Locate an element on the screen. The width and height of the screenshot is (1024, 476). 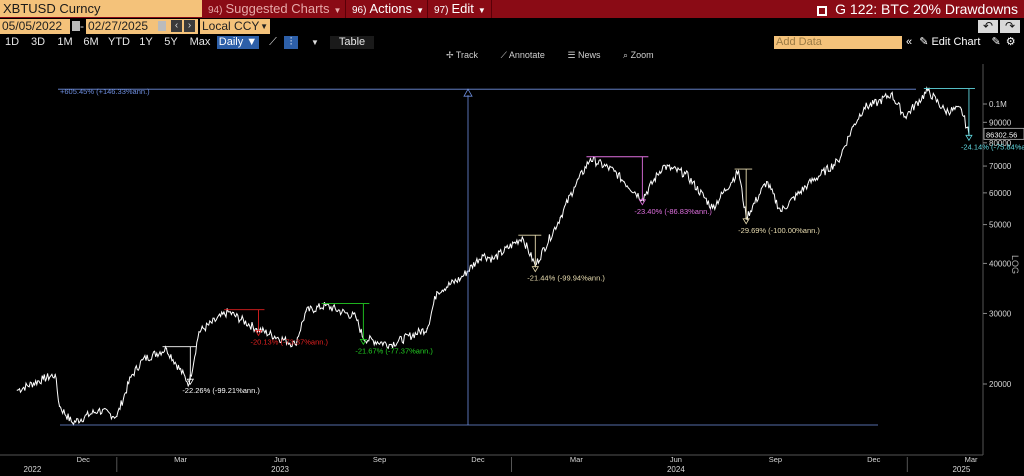
track-tool: ✢ Track is located at coordinates (462, 55).